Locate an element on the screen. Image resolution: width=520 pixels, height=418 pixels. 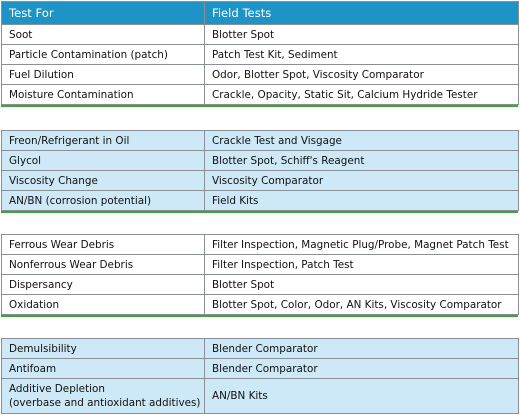
table-row: Demulsibility Blender Comparator is located at coordinates (260, 348).